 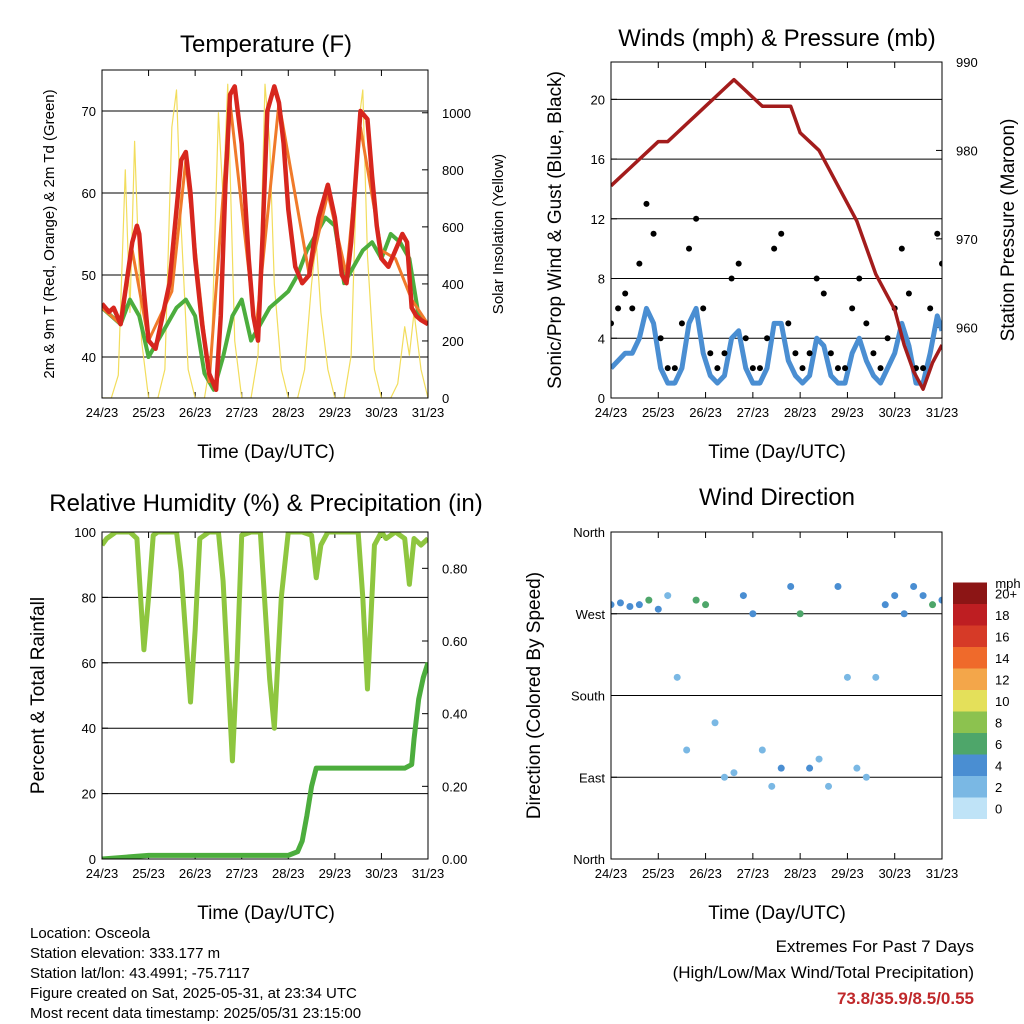 What do you see at coordinates (1002, 615) in the screenshot?
I see `legend-label: 18` at bounding box center [1002, 615].